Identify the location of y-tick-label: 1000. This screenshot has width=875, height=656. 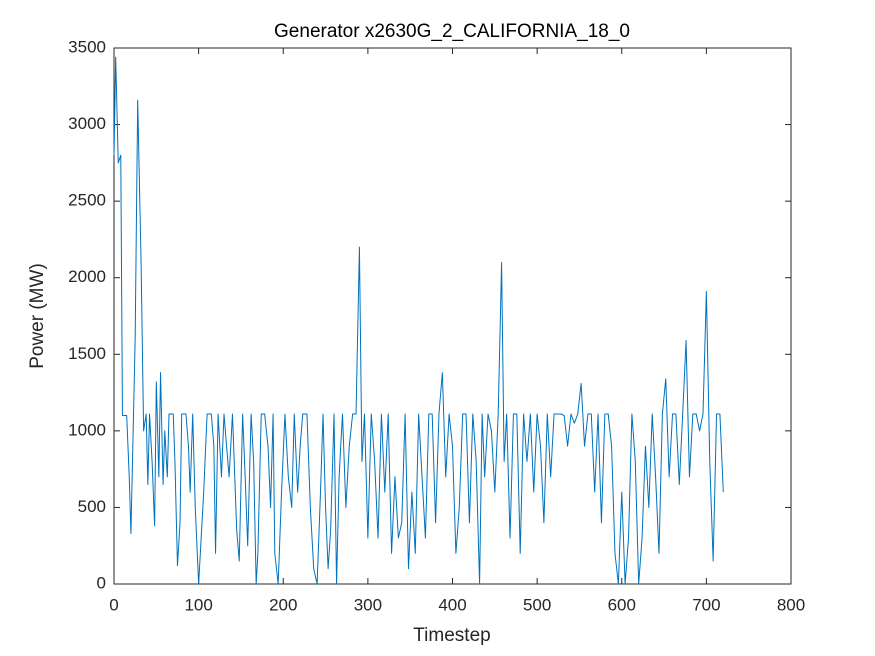
(87, 429).